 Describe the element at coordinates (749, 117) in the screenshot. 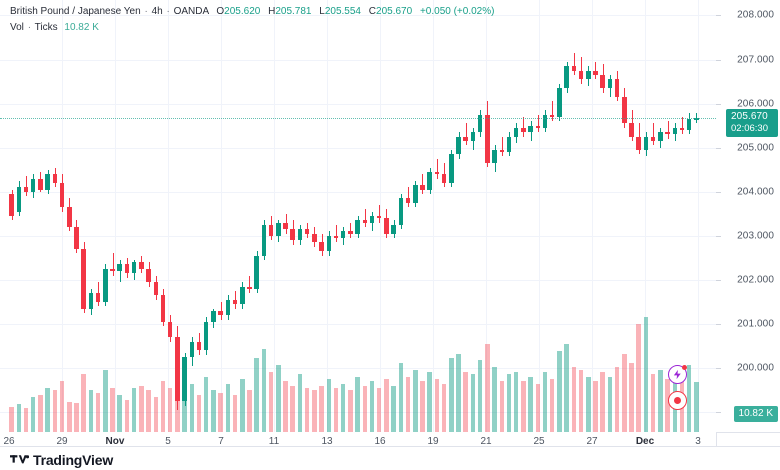

I see `last-price-value: 205.670` at that location.